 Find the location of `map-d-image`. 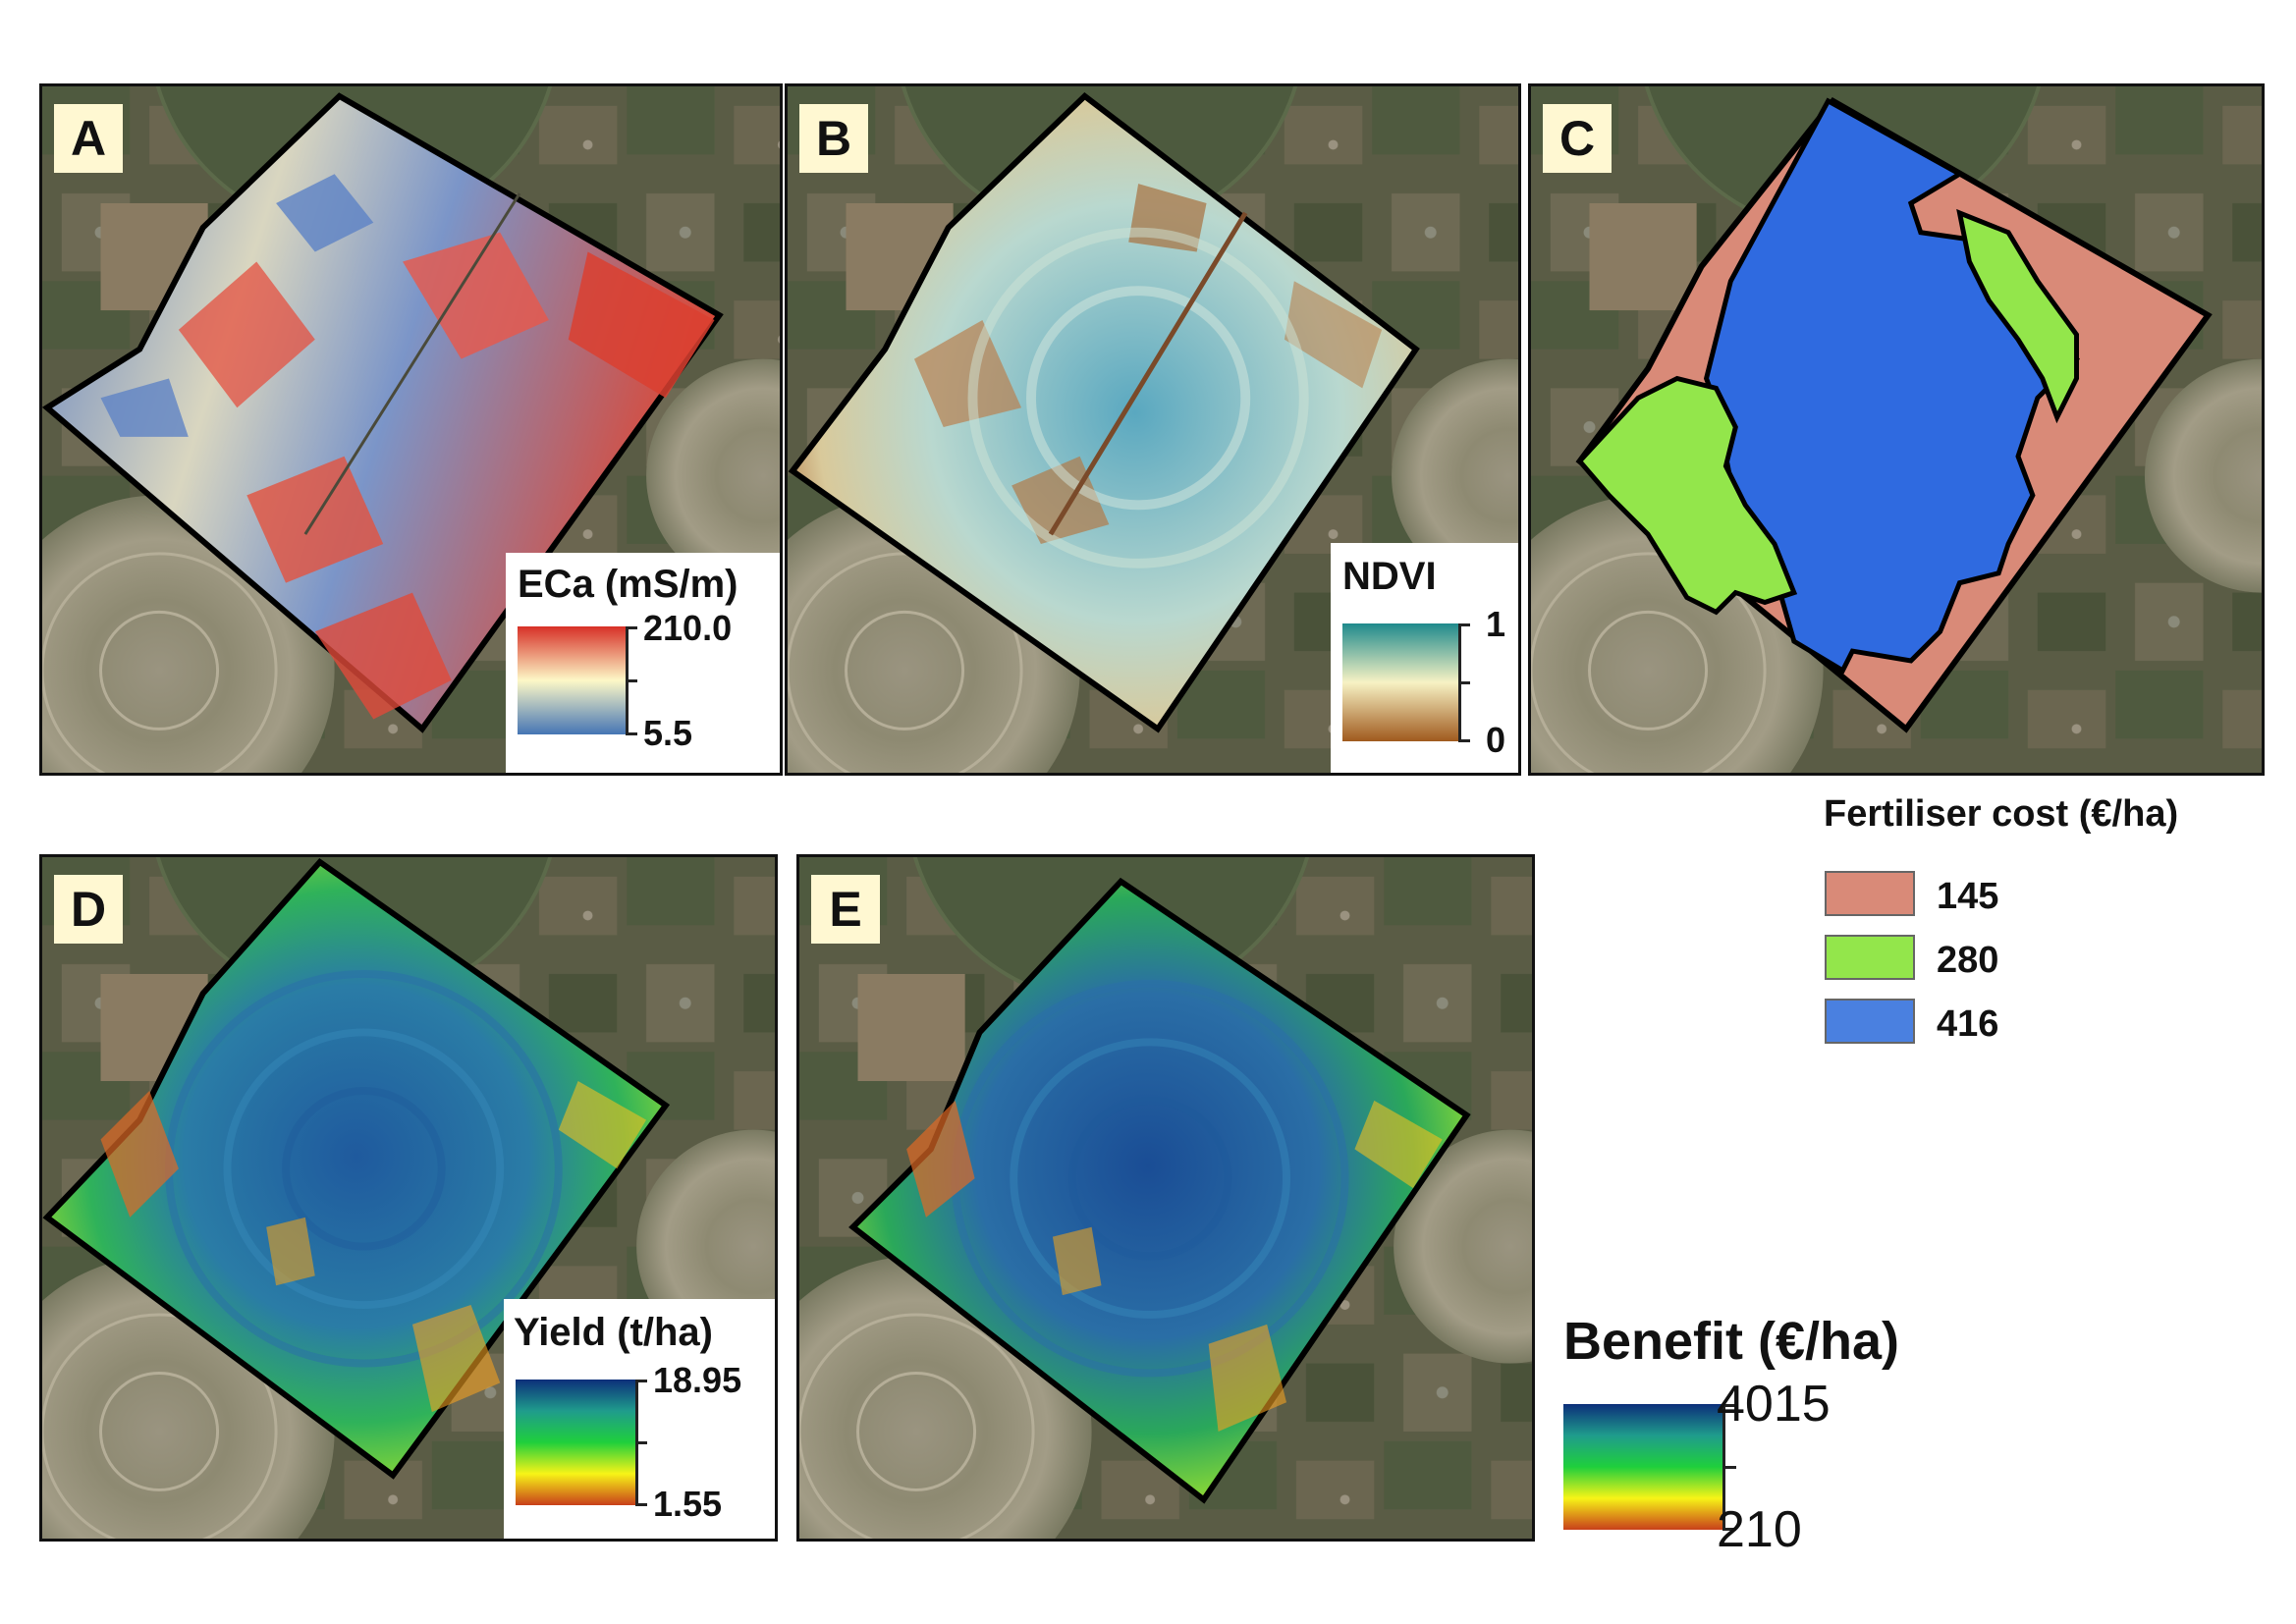

map-d-image is located at coordinates (408, 1198).